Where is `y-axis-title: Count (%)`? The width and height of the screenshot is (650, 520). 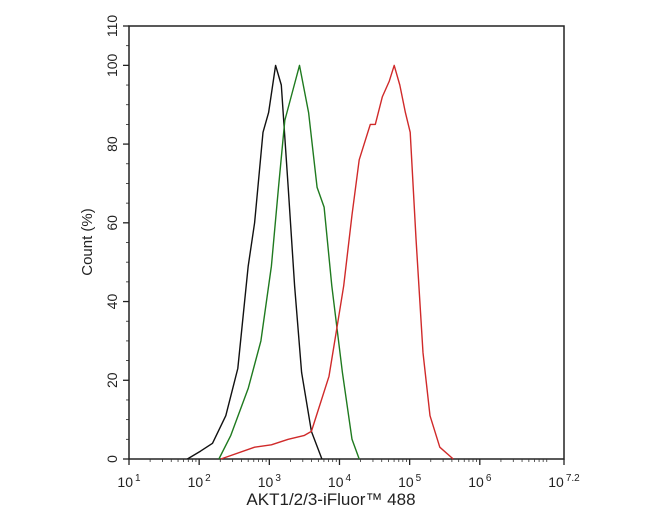
y-axis-title: Count (%) is located at coordinates (87, 242).